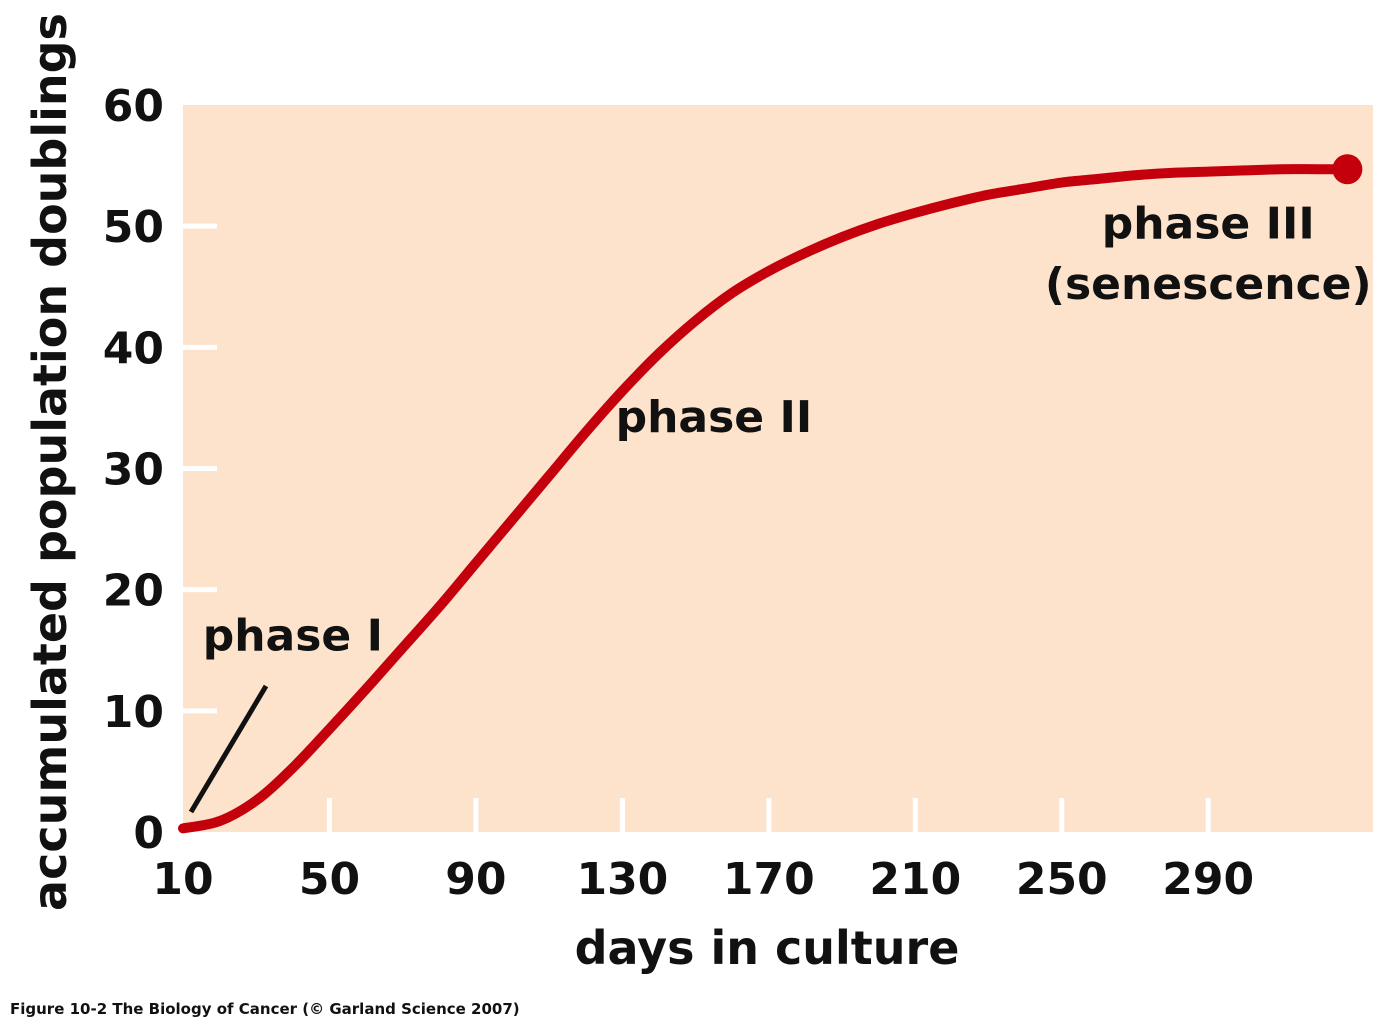 The image size is (1392, 1024). What do you see at coordinates (329, 879) in the screenshot?
I see `x-tick-label: 50` at bounding box center [329, 879].